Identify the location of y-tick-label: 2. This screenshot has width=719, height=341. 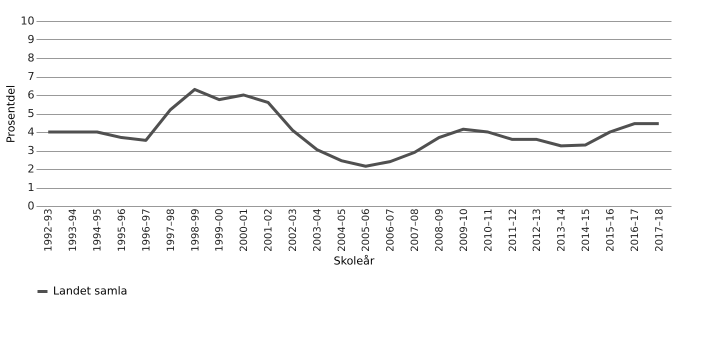
(31, 169).